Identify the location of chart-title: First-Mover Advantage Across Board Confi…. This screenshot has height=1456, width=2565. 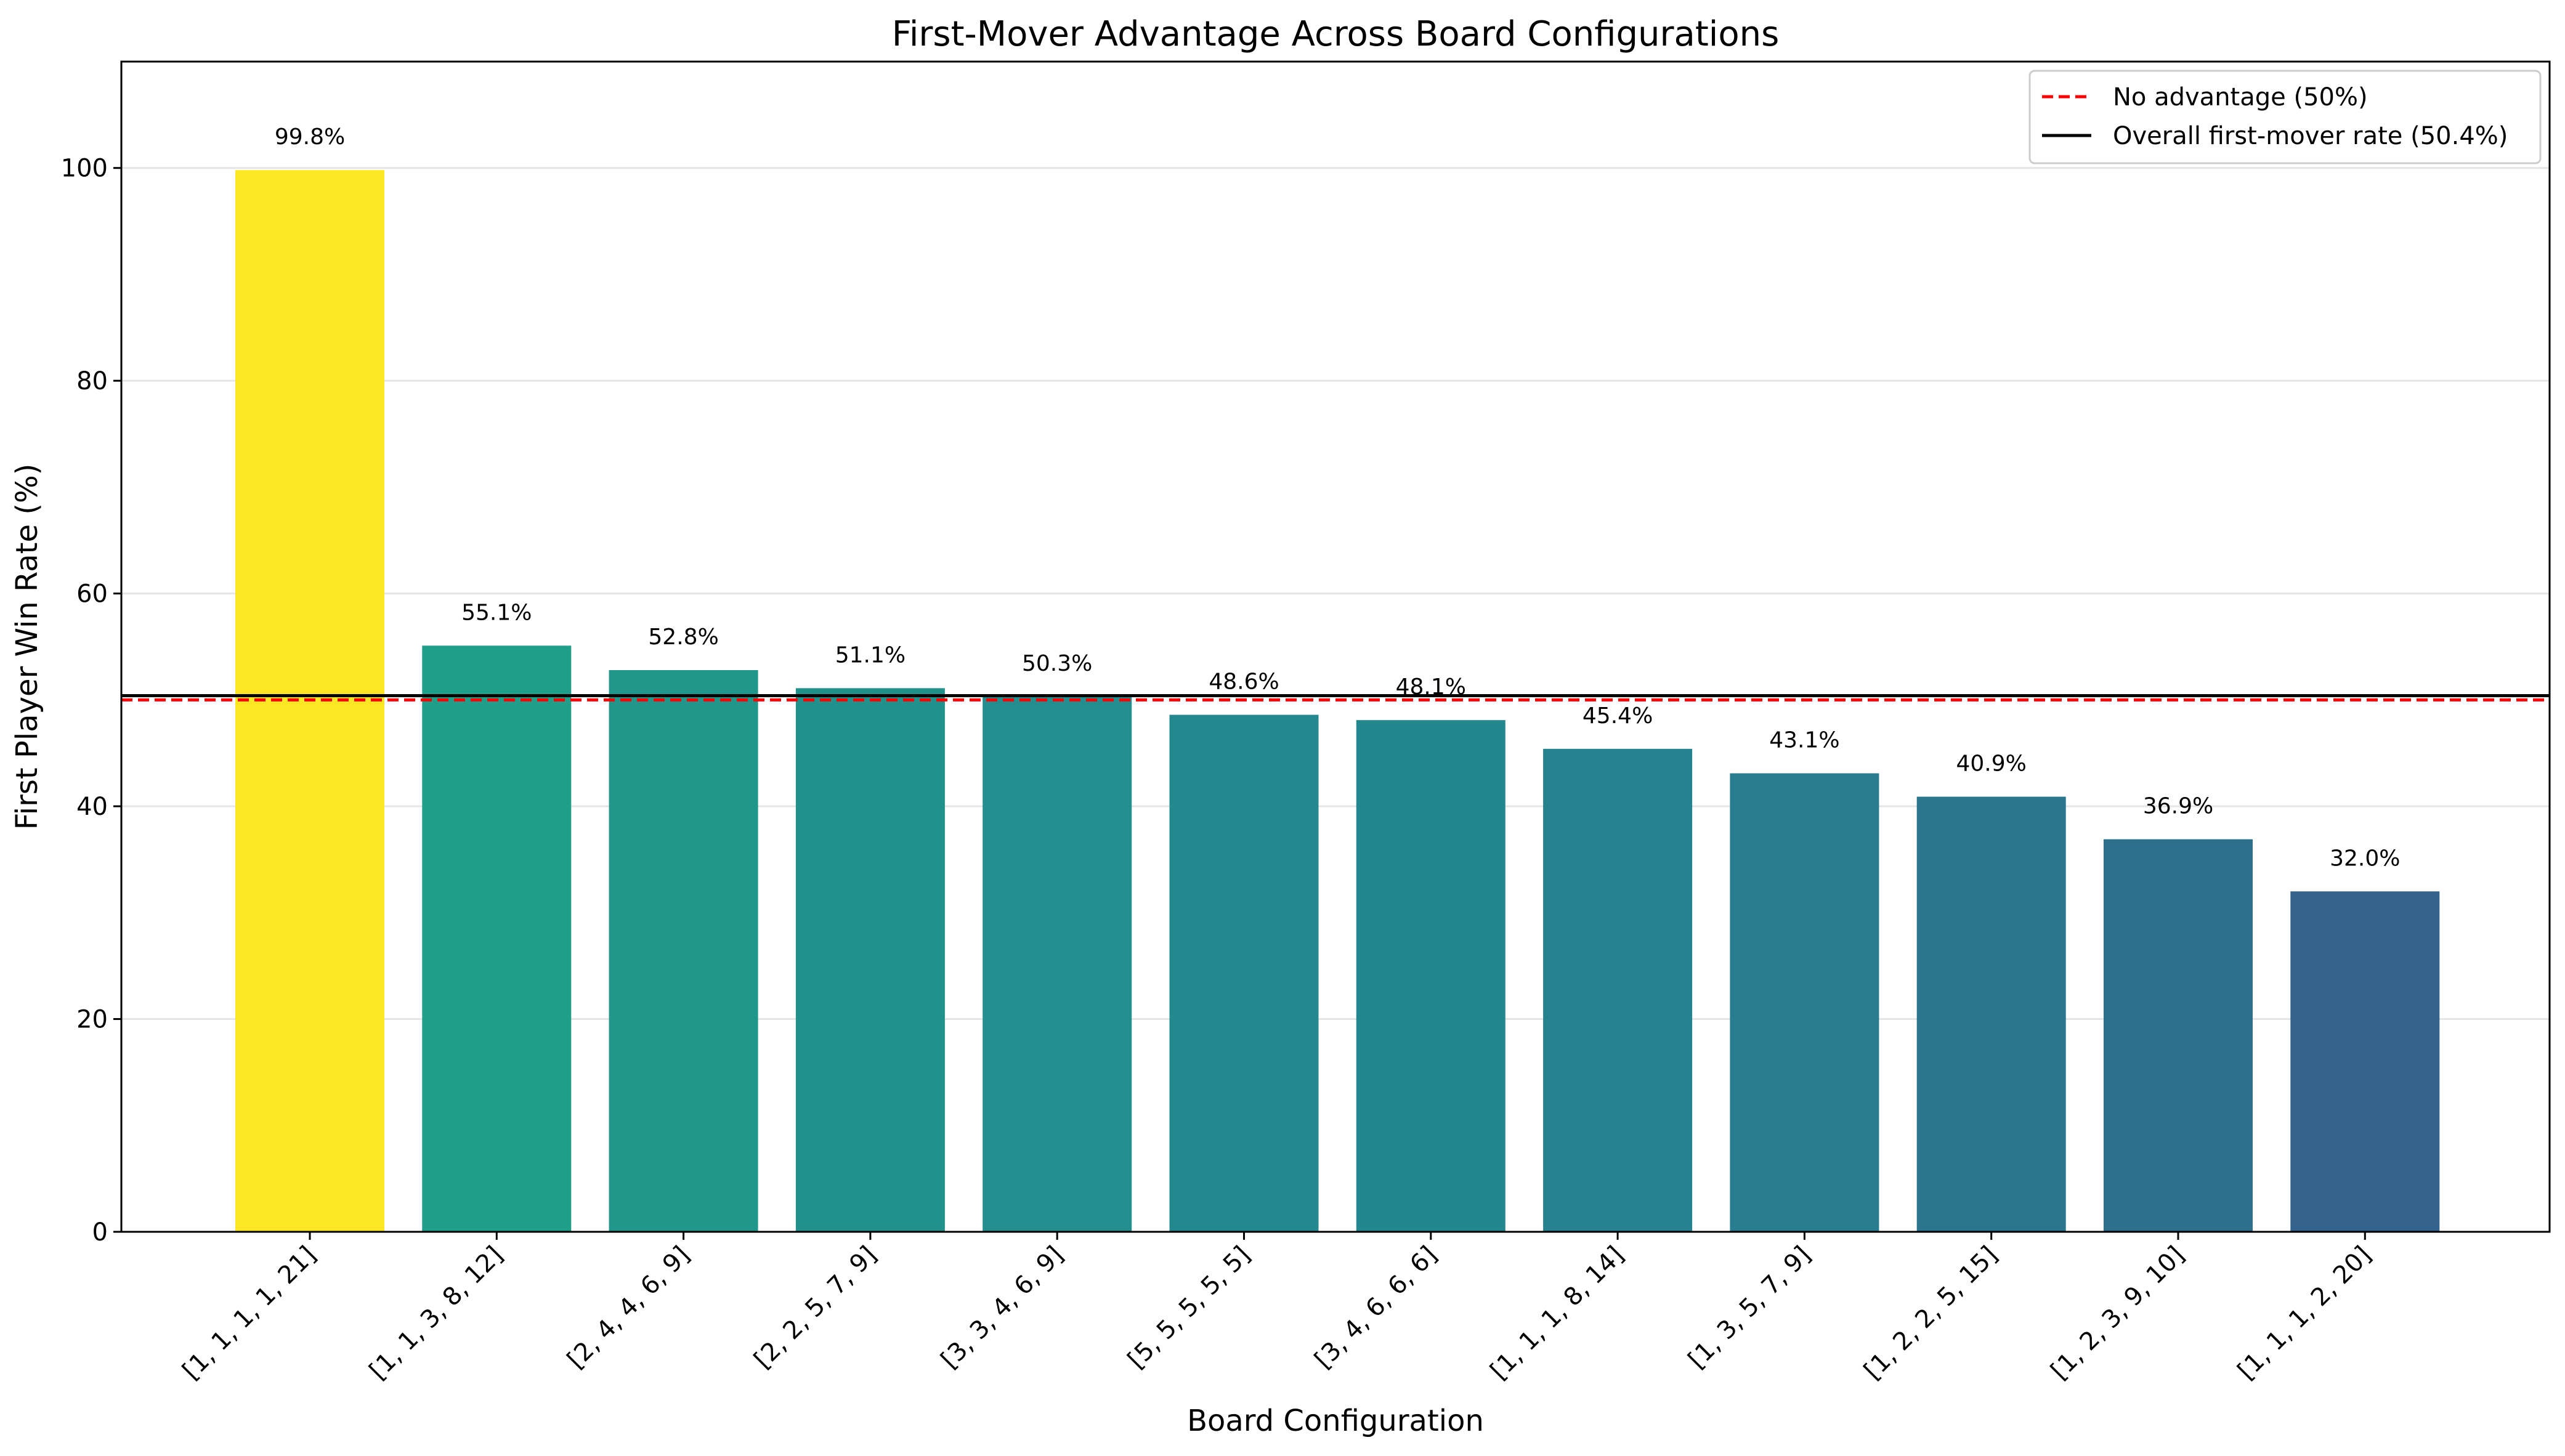
(1336, 34).